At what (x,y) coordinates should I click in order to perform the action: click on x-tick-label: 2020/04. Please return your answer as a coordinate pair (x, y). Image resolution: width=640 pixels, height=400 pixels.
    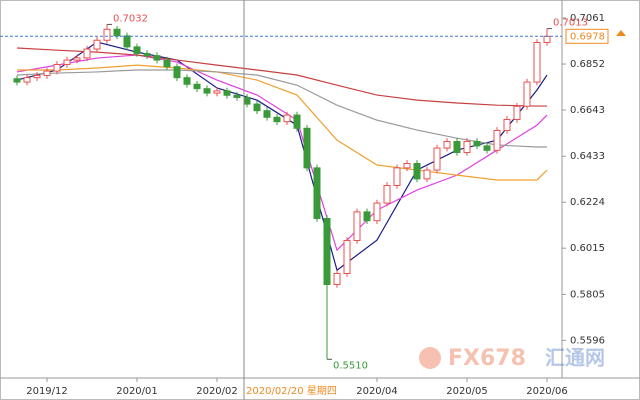
    Looking at the image, I should click on (377, 391).